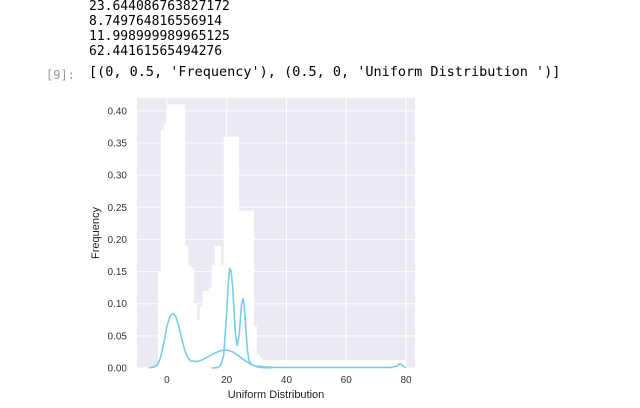 This screenshot has height=408, width=640. I want to click on y-tick-label: 0.35, so click(118, 144).